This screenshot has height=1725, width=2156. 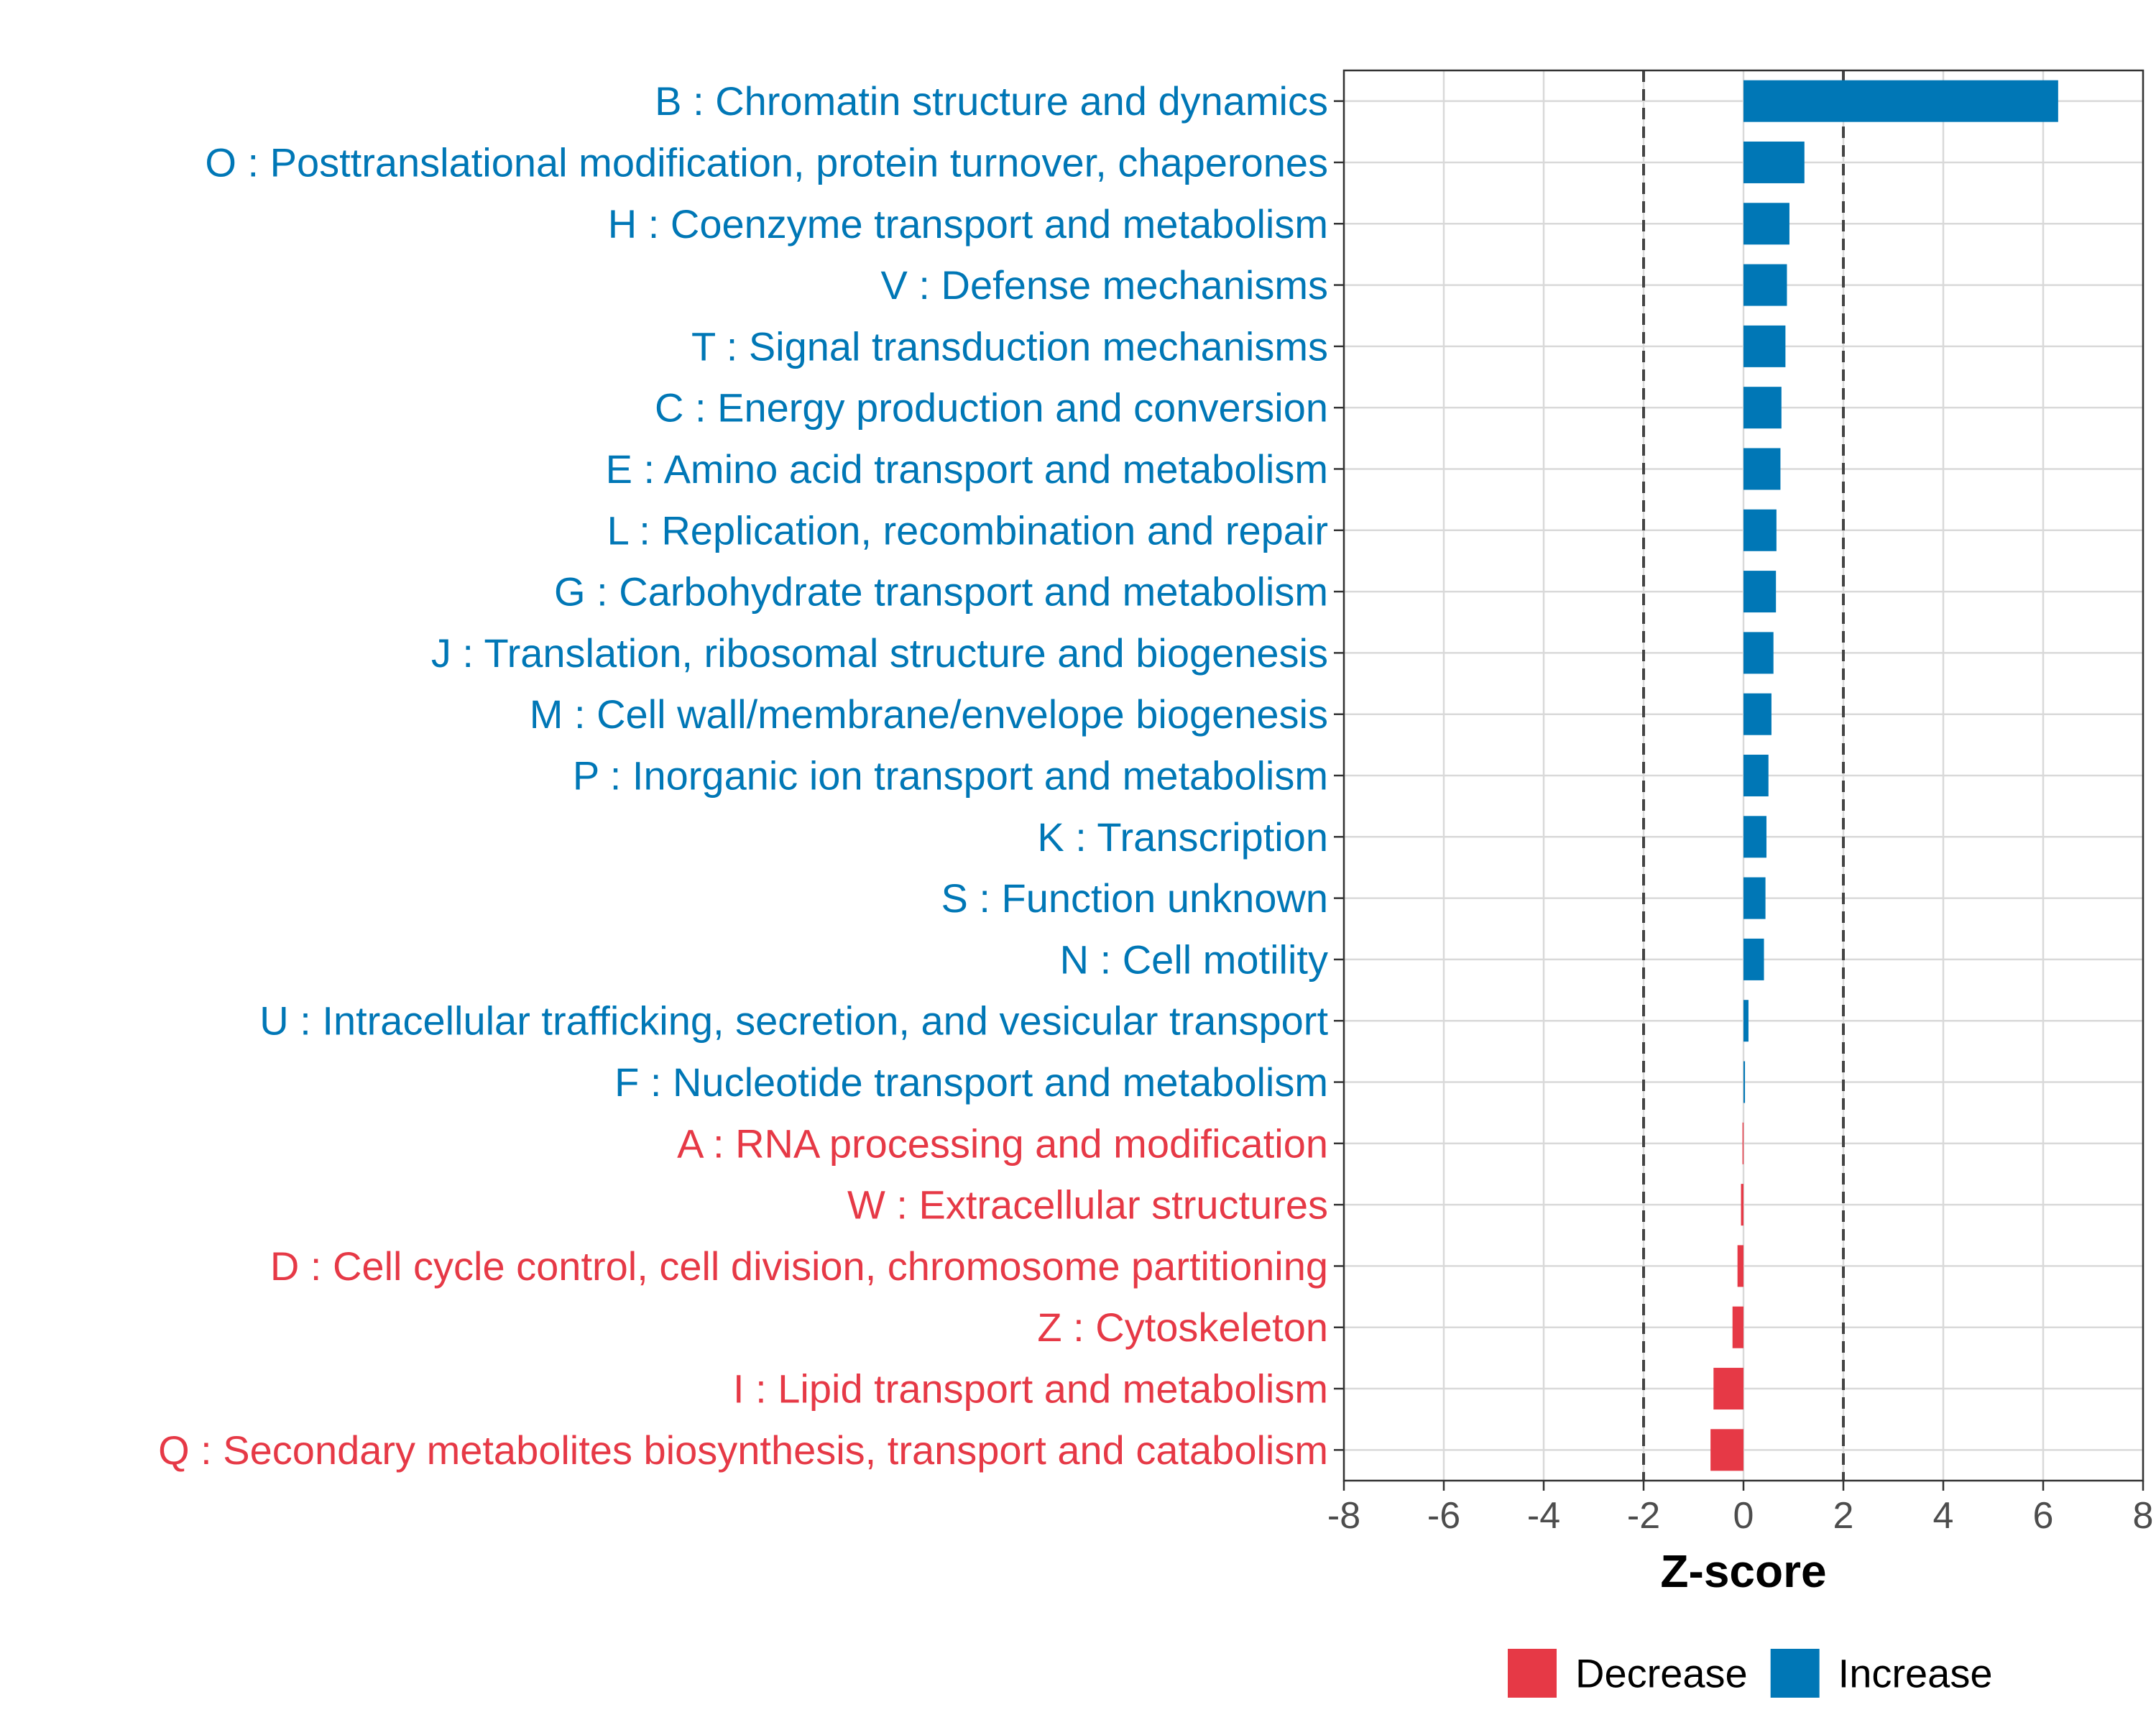 I want to click on legend-label: Increase, so click(x=1916, y=1673).